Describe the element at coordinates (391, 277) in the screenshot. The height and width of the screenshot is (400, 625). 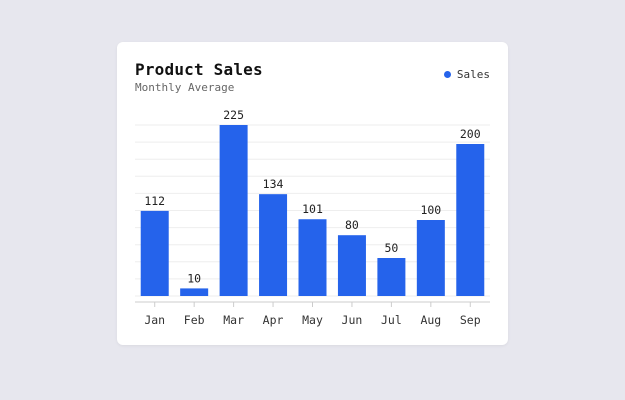
I see `bar-jul` at that location.